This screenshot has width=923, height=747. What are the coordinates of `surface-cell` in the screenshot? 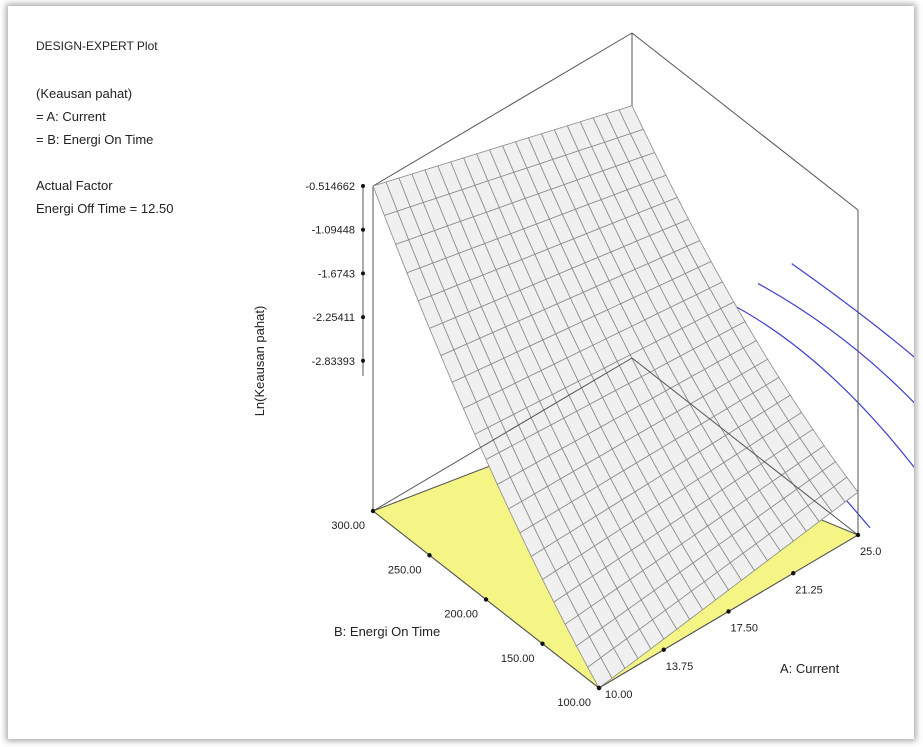 It's located at (385, 198).